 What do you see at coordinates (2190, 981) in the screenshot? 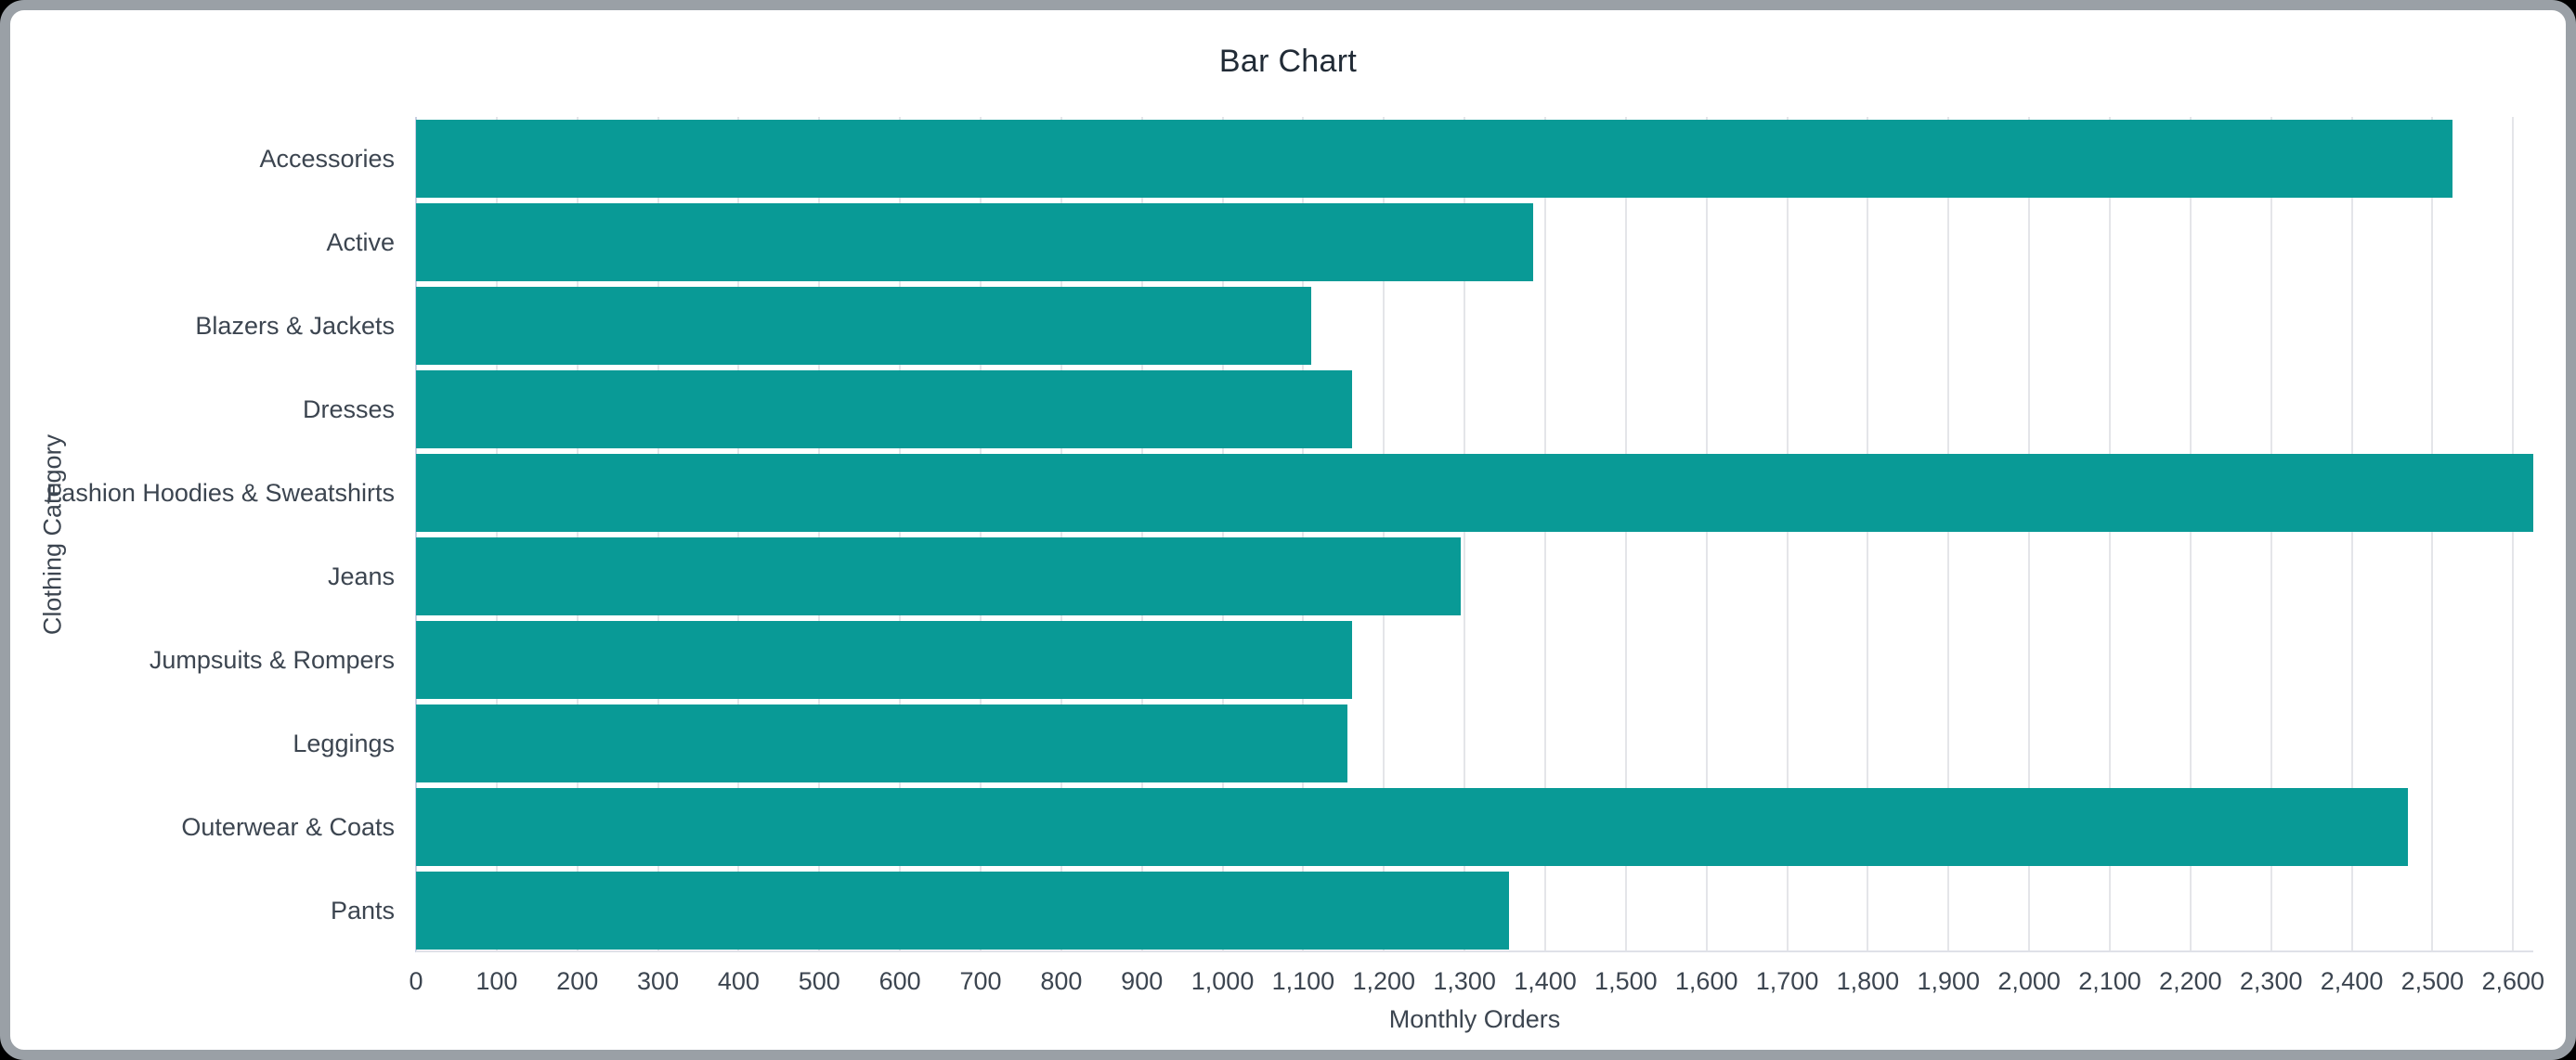
I see `x-tick-label: 2,200` at bounding box center [2190, 981].